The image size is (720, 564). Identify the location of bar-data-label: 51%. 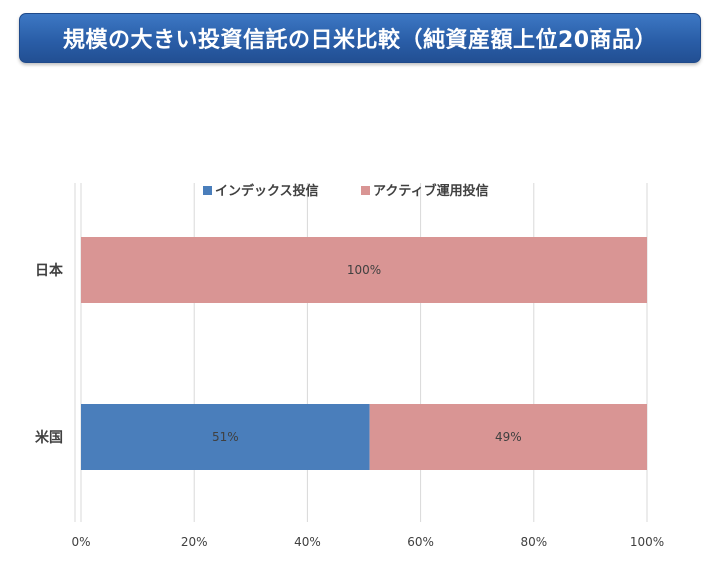
(225, 437).